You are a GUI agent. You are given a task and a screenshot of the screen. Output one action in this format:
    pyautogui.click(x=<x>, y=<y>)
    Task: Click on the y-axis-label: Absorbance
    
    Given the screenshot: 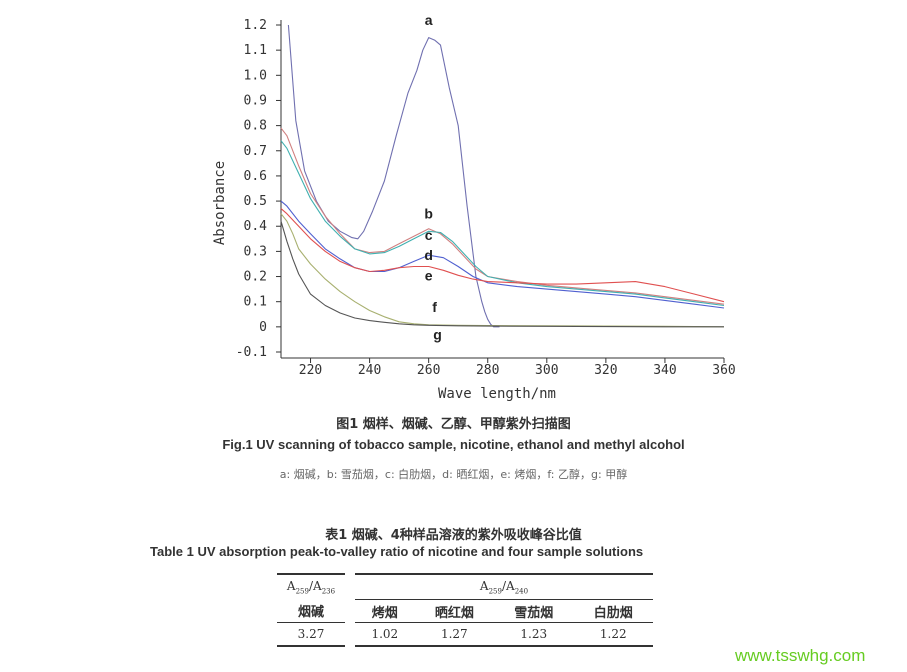 What is the action you would take?
    pyautogui.click(x=220, y=203)
    